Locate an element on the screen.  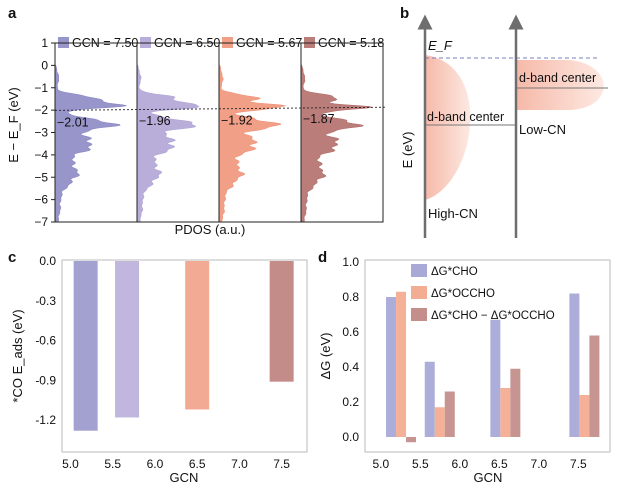
dg-x-tick-label: 6.5 is located at coordinates (499, 464).